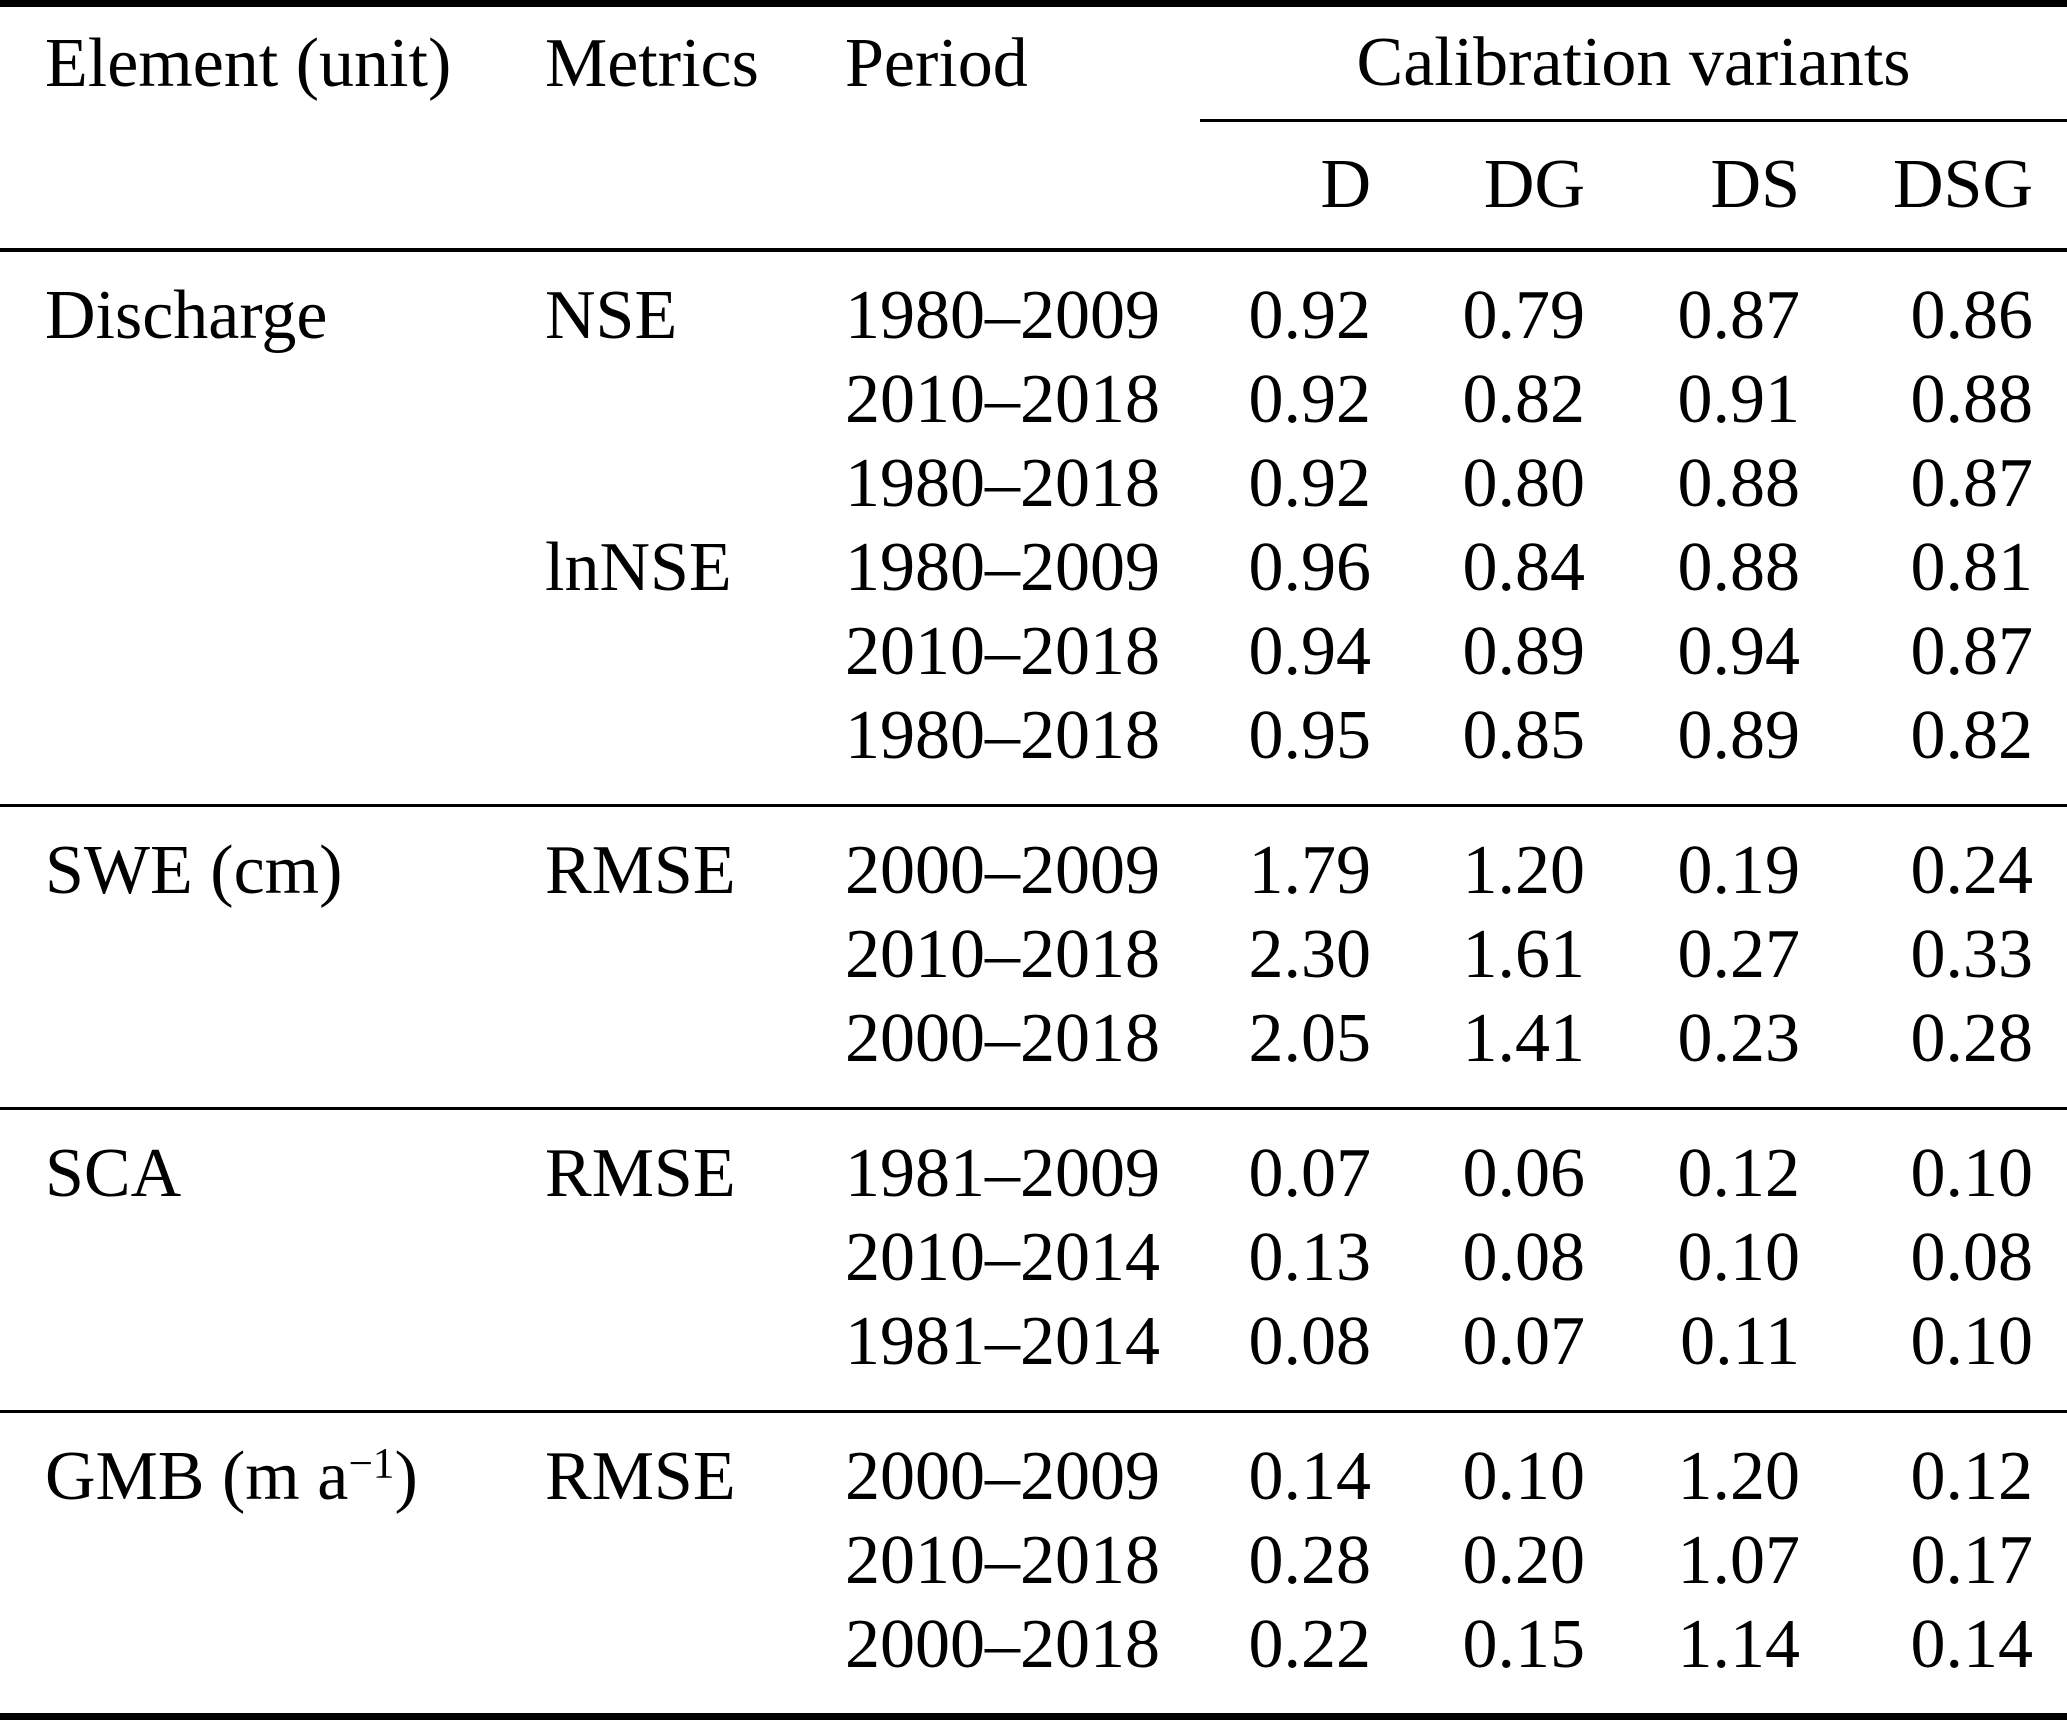  What do you see at coordinates (1692, 858) in the screenshot?
I see `cell-value: 0.19` at bounding box center [1692, 858].